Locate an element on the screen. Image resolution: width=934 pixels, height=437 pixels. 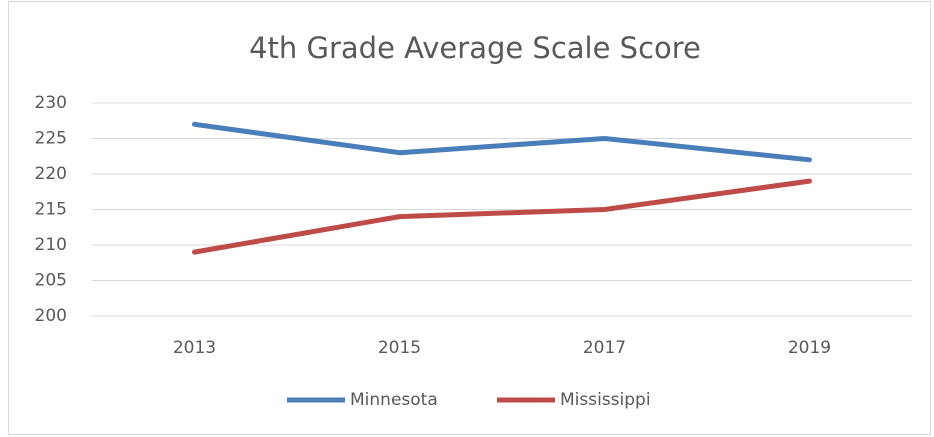
x-tick-label: 2019 is located at coordinates (809, 348).